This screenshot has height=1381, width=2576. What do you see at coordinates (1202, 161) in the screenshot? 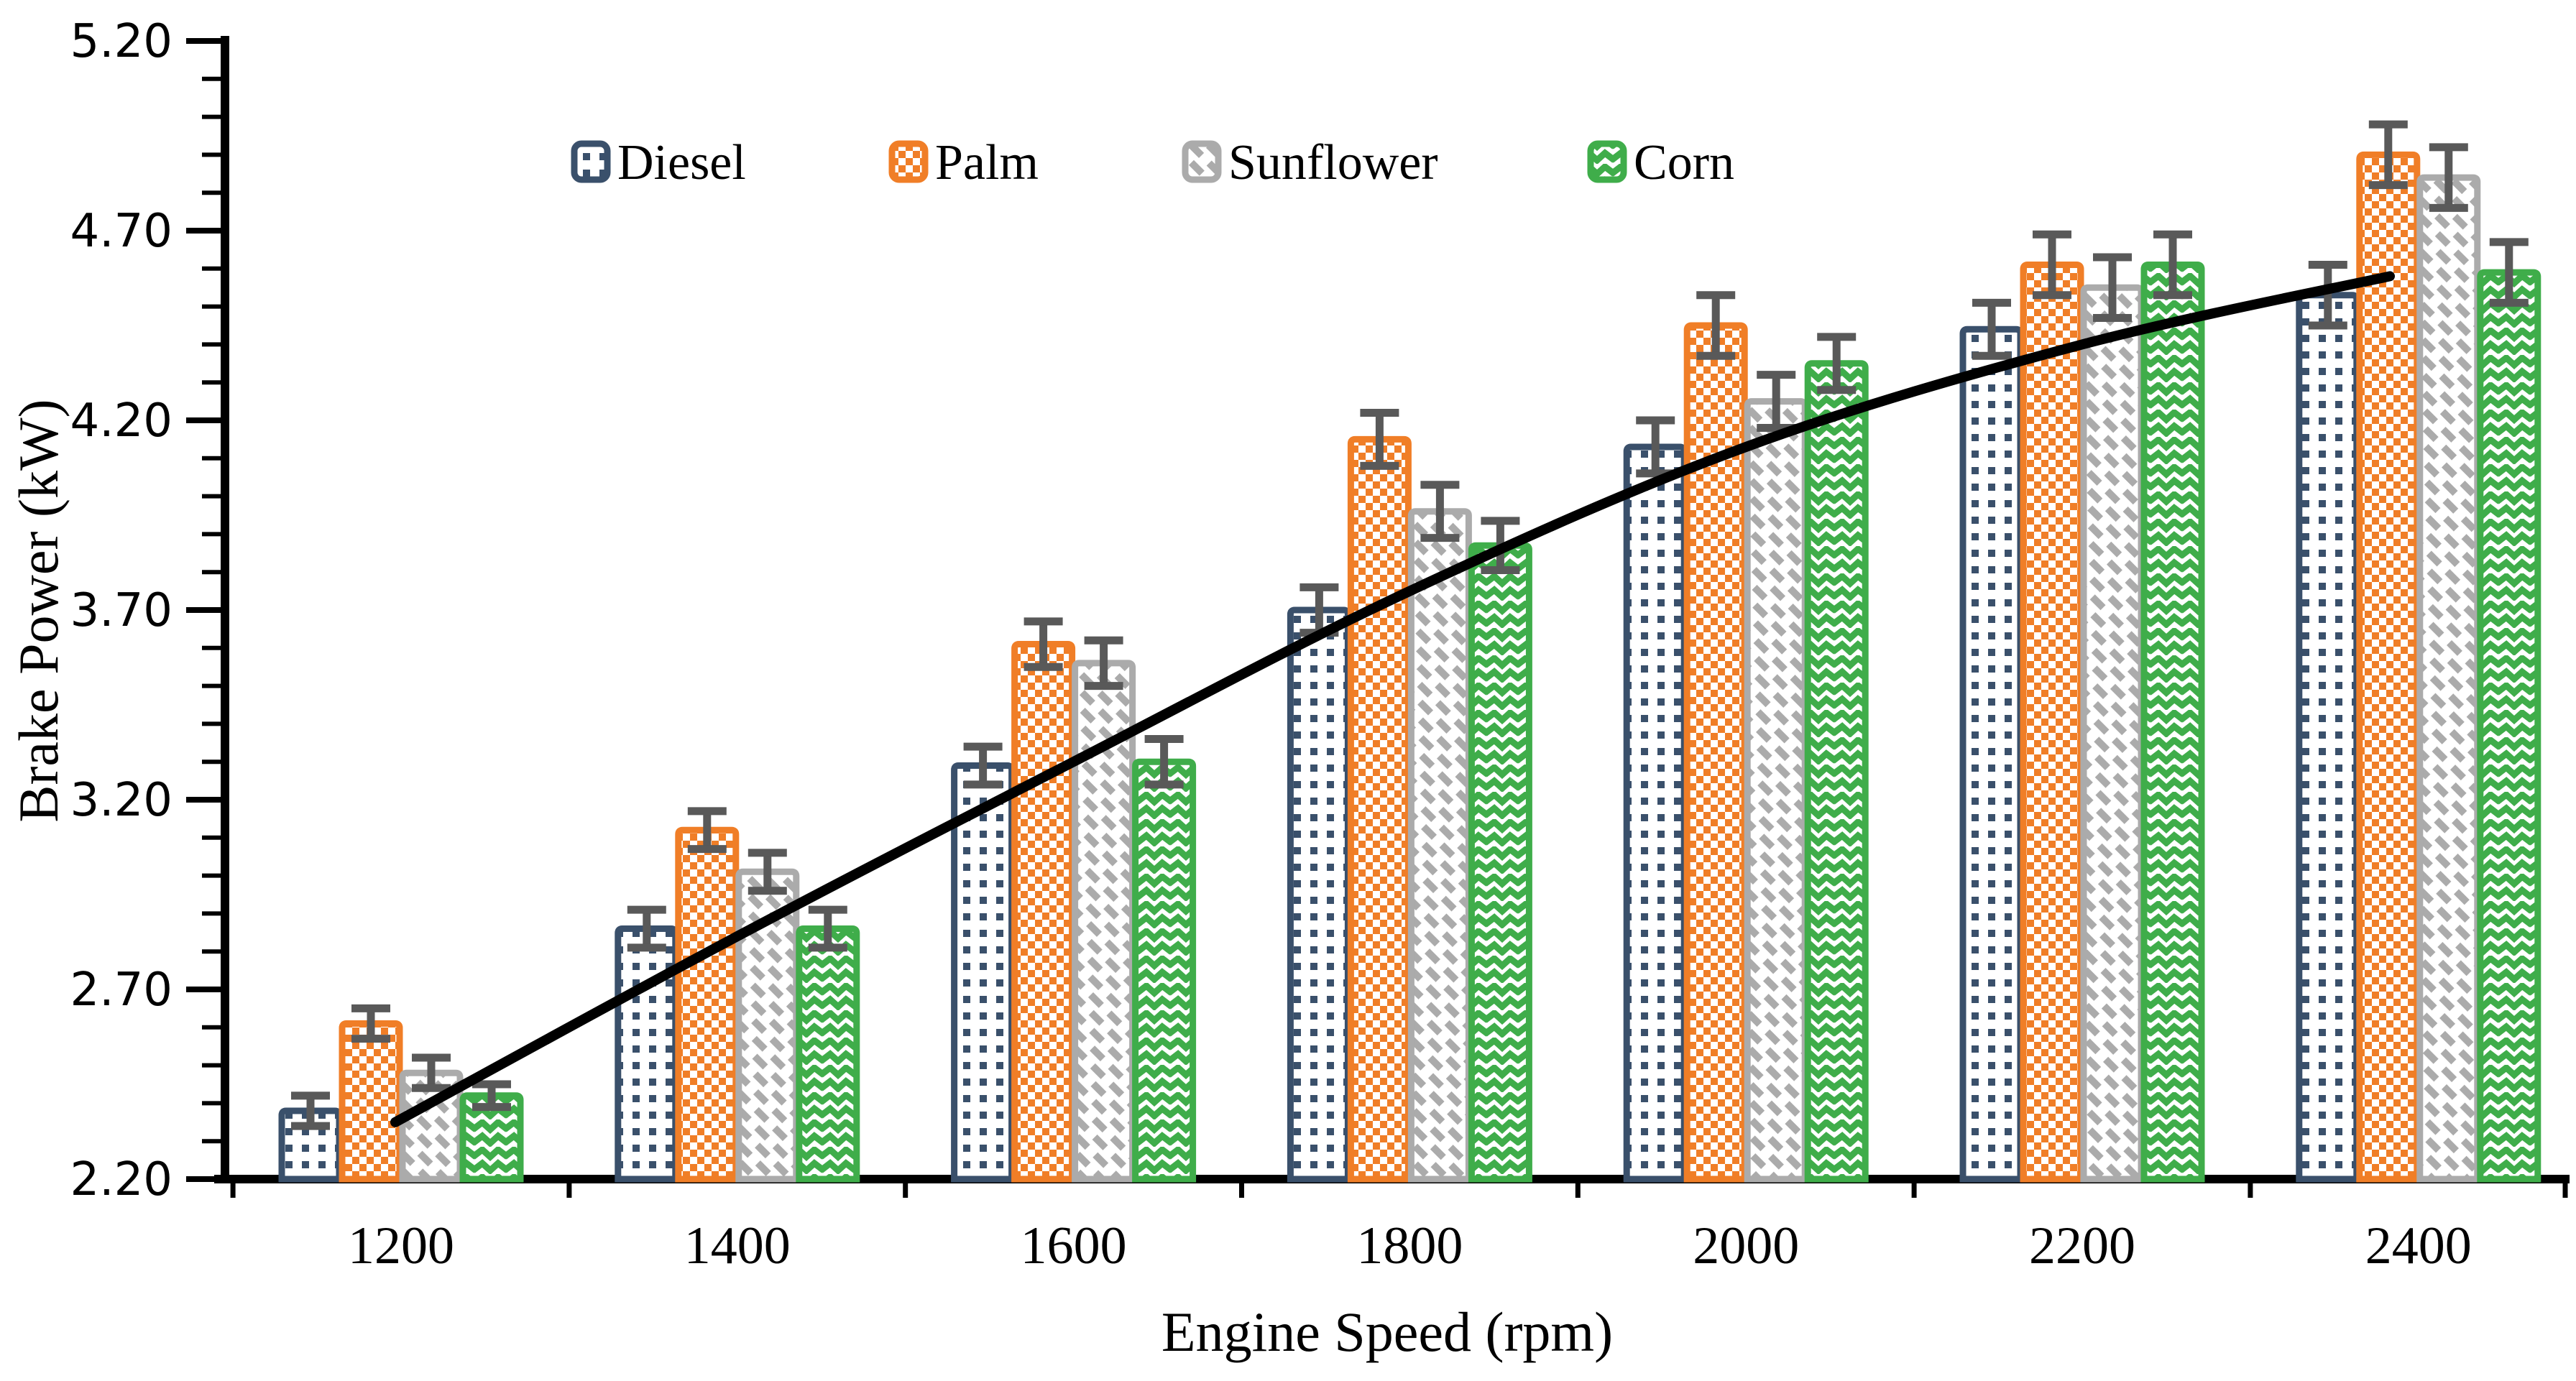
I see `legend-swatch-sunflower` at bounding box center [1202, 161].